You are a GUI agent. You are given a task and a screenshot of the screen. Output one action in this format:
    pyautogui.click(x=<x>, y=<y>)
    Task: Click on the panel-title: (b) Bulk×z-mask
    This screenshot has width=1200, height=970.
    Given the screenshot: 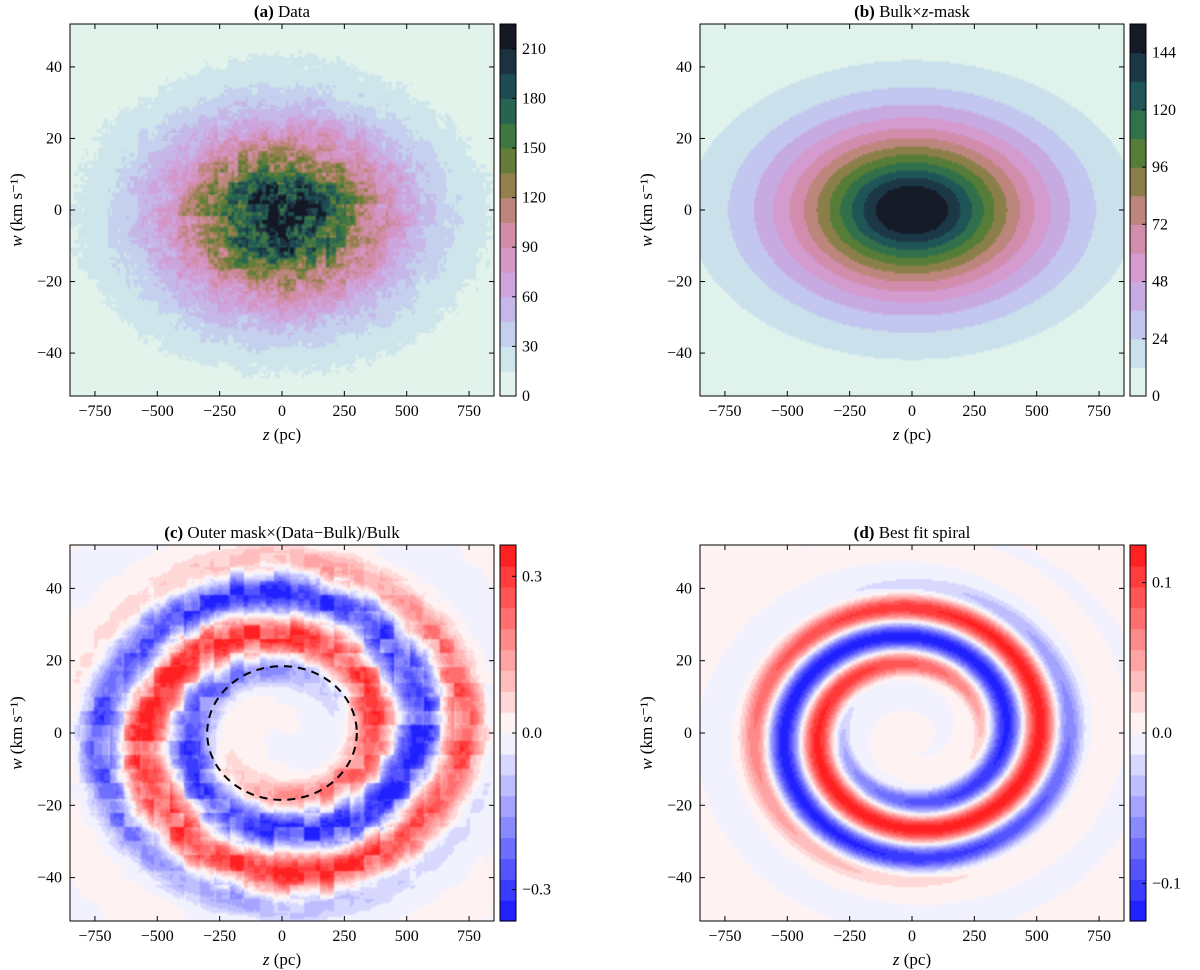 What is the action you would take?
    pyautogui.click(x=912, y=11)
    